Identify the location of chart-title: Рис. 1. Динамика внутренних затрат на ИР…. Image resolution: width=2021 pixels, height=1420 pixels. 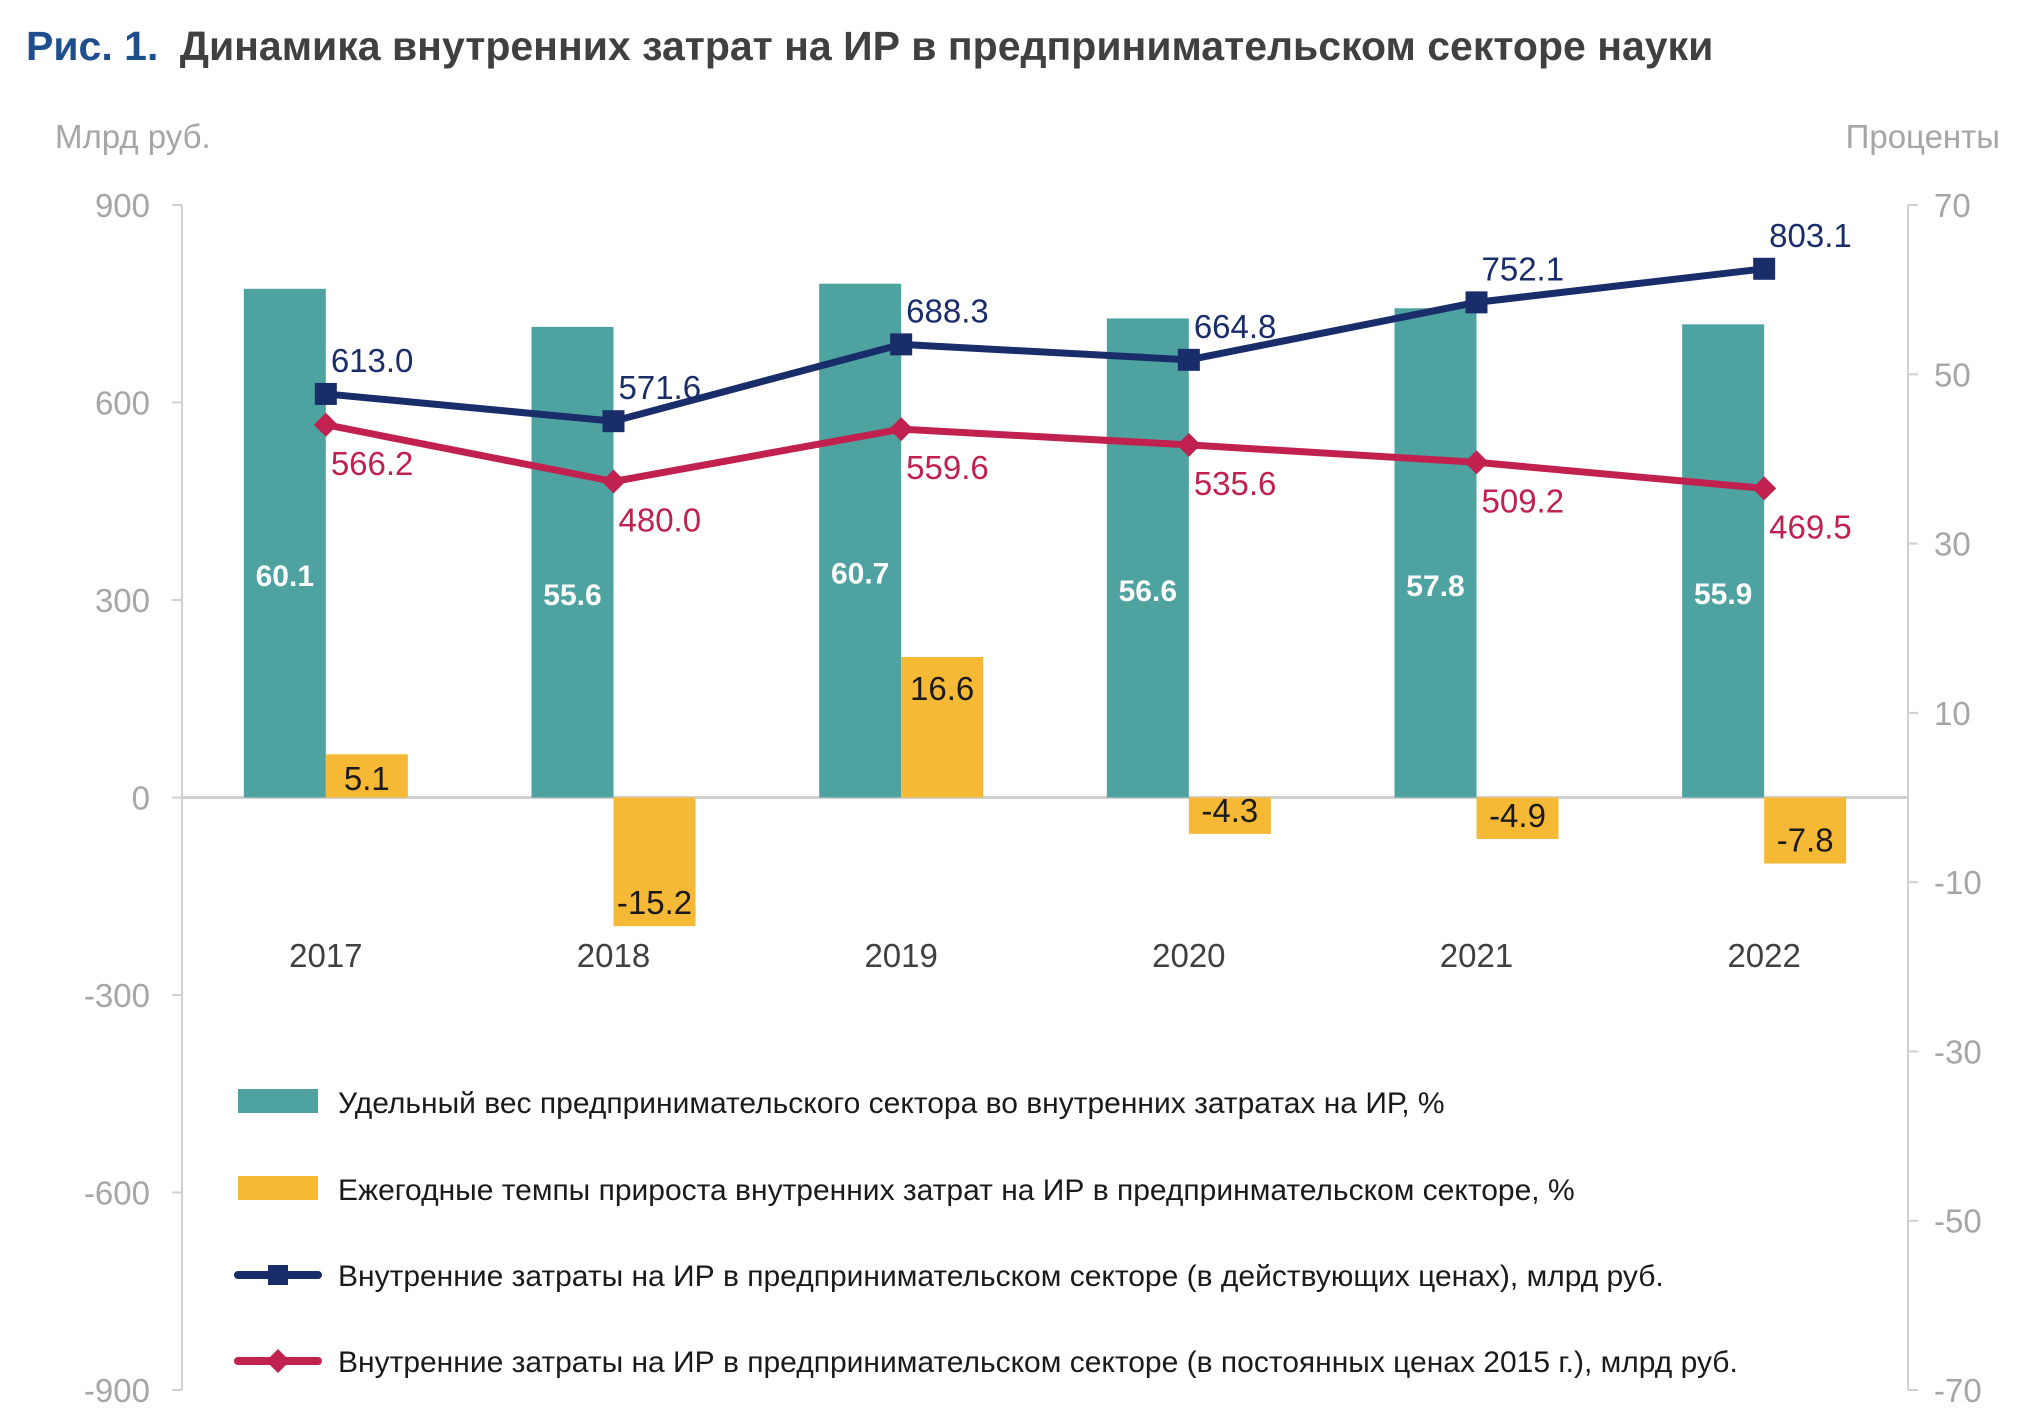
(869, 46).